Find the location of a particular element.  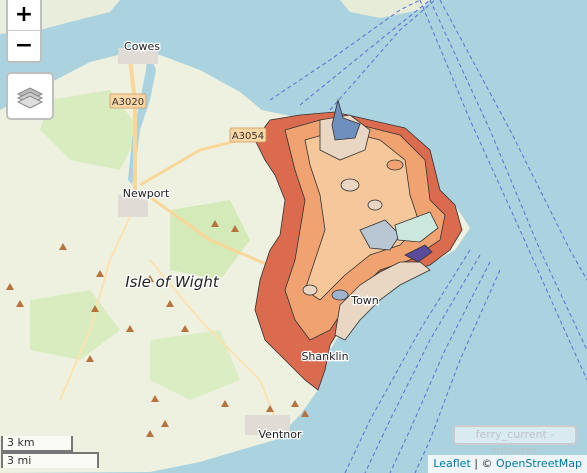

road-label-a3054: A3054 is located at coordinates (248, 136).